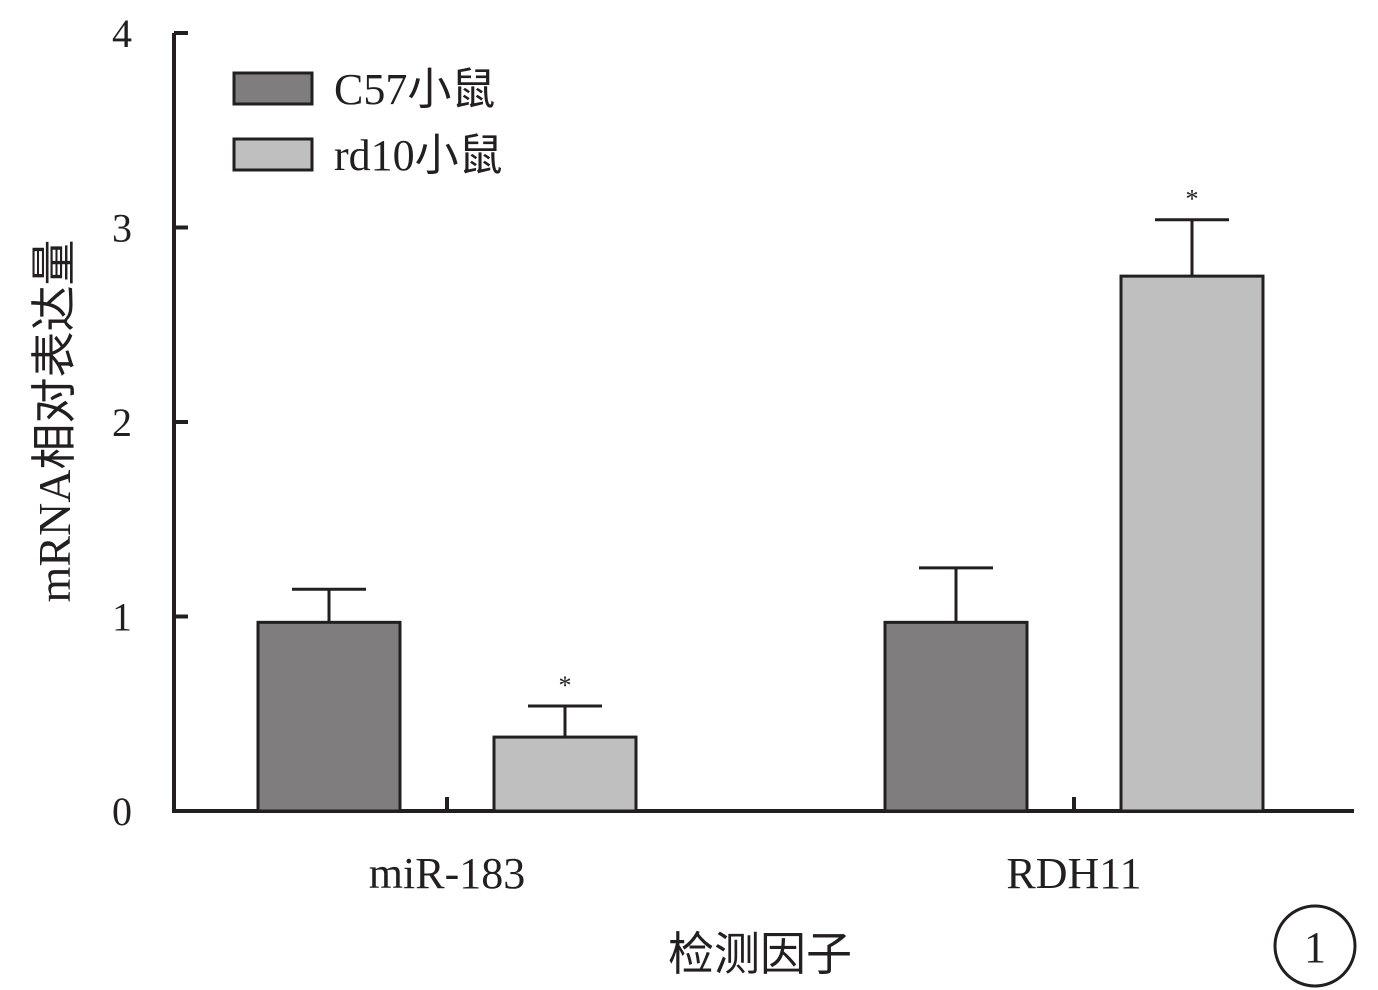  I want to click on x-axis-title: 检测因子, so click(760, 954).